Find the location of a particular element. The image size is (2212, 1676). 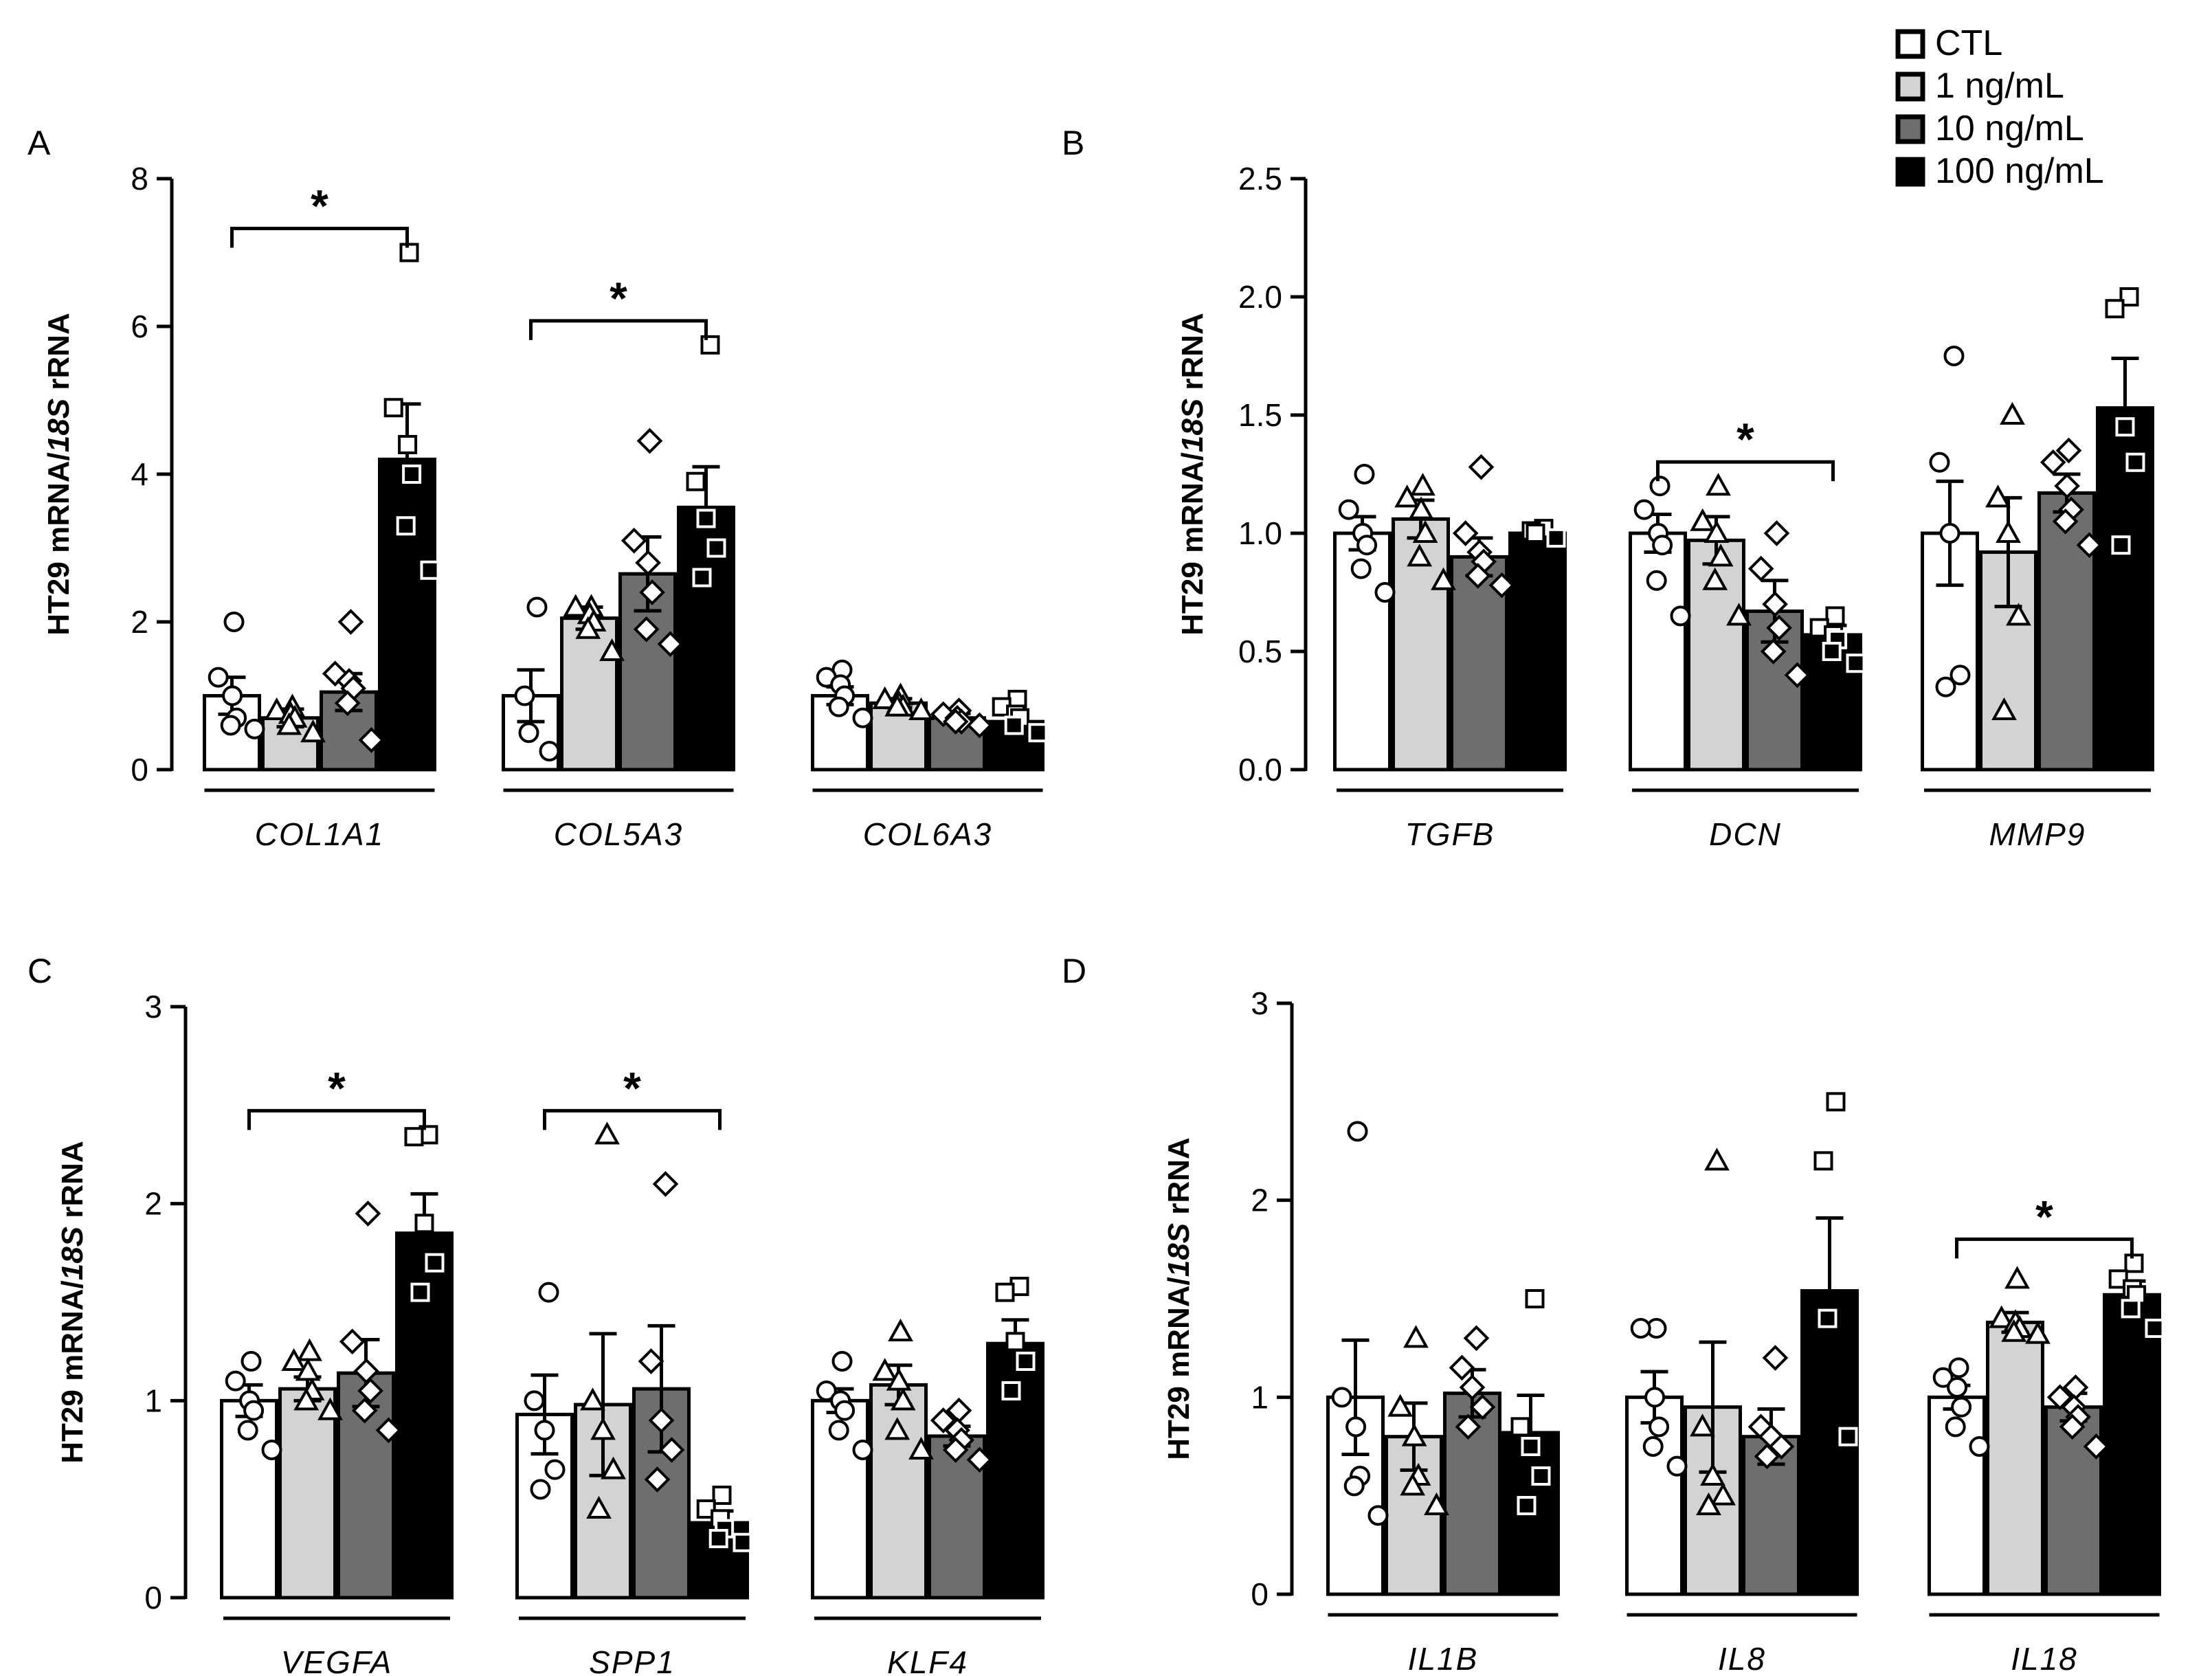

y-tick-label: 2 is located at coordinates (153, 1204).